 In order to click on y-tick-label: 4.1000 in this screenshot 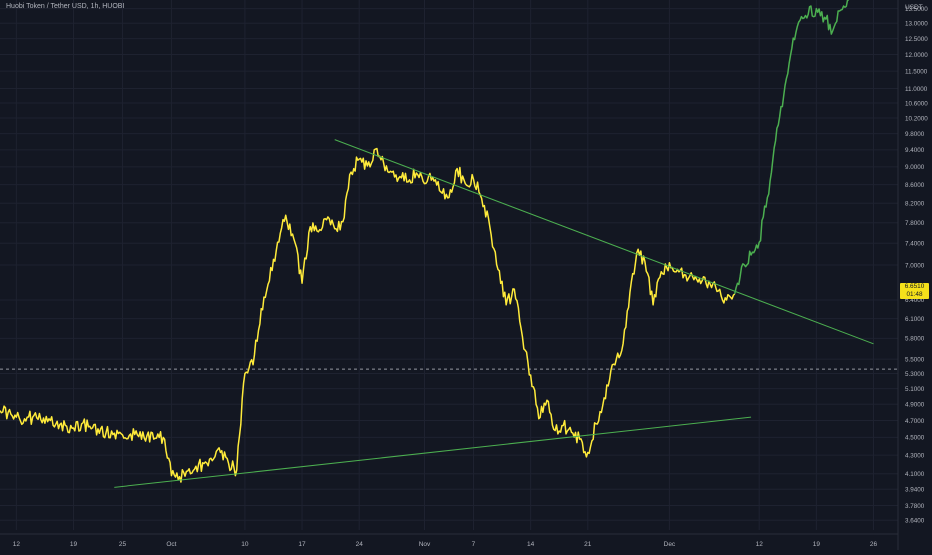, I will do `click(915, 474)`.